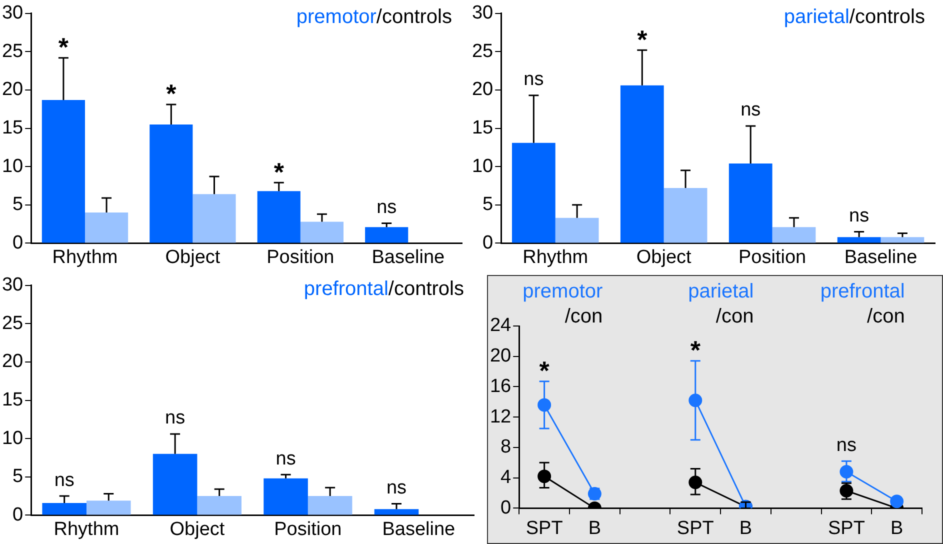  Describe the element at coordinates (506, 477) in the screenshot. I see `y-tick-label: 4` at that location.